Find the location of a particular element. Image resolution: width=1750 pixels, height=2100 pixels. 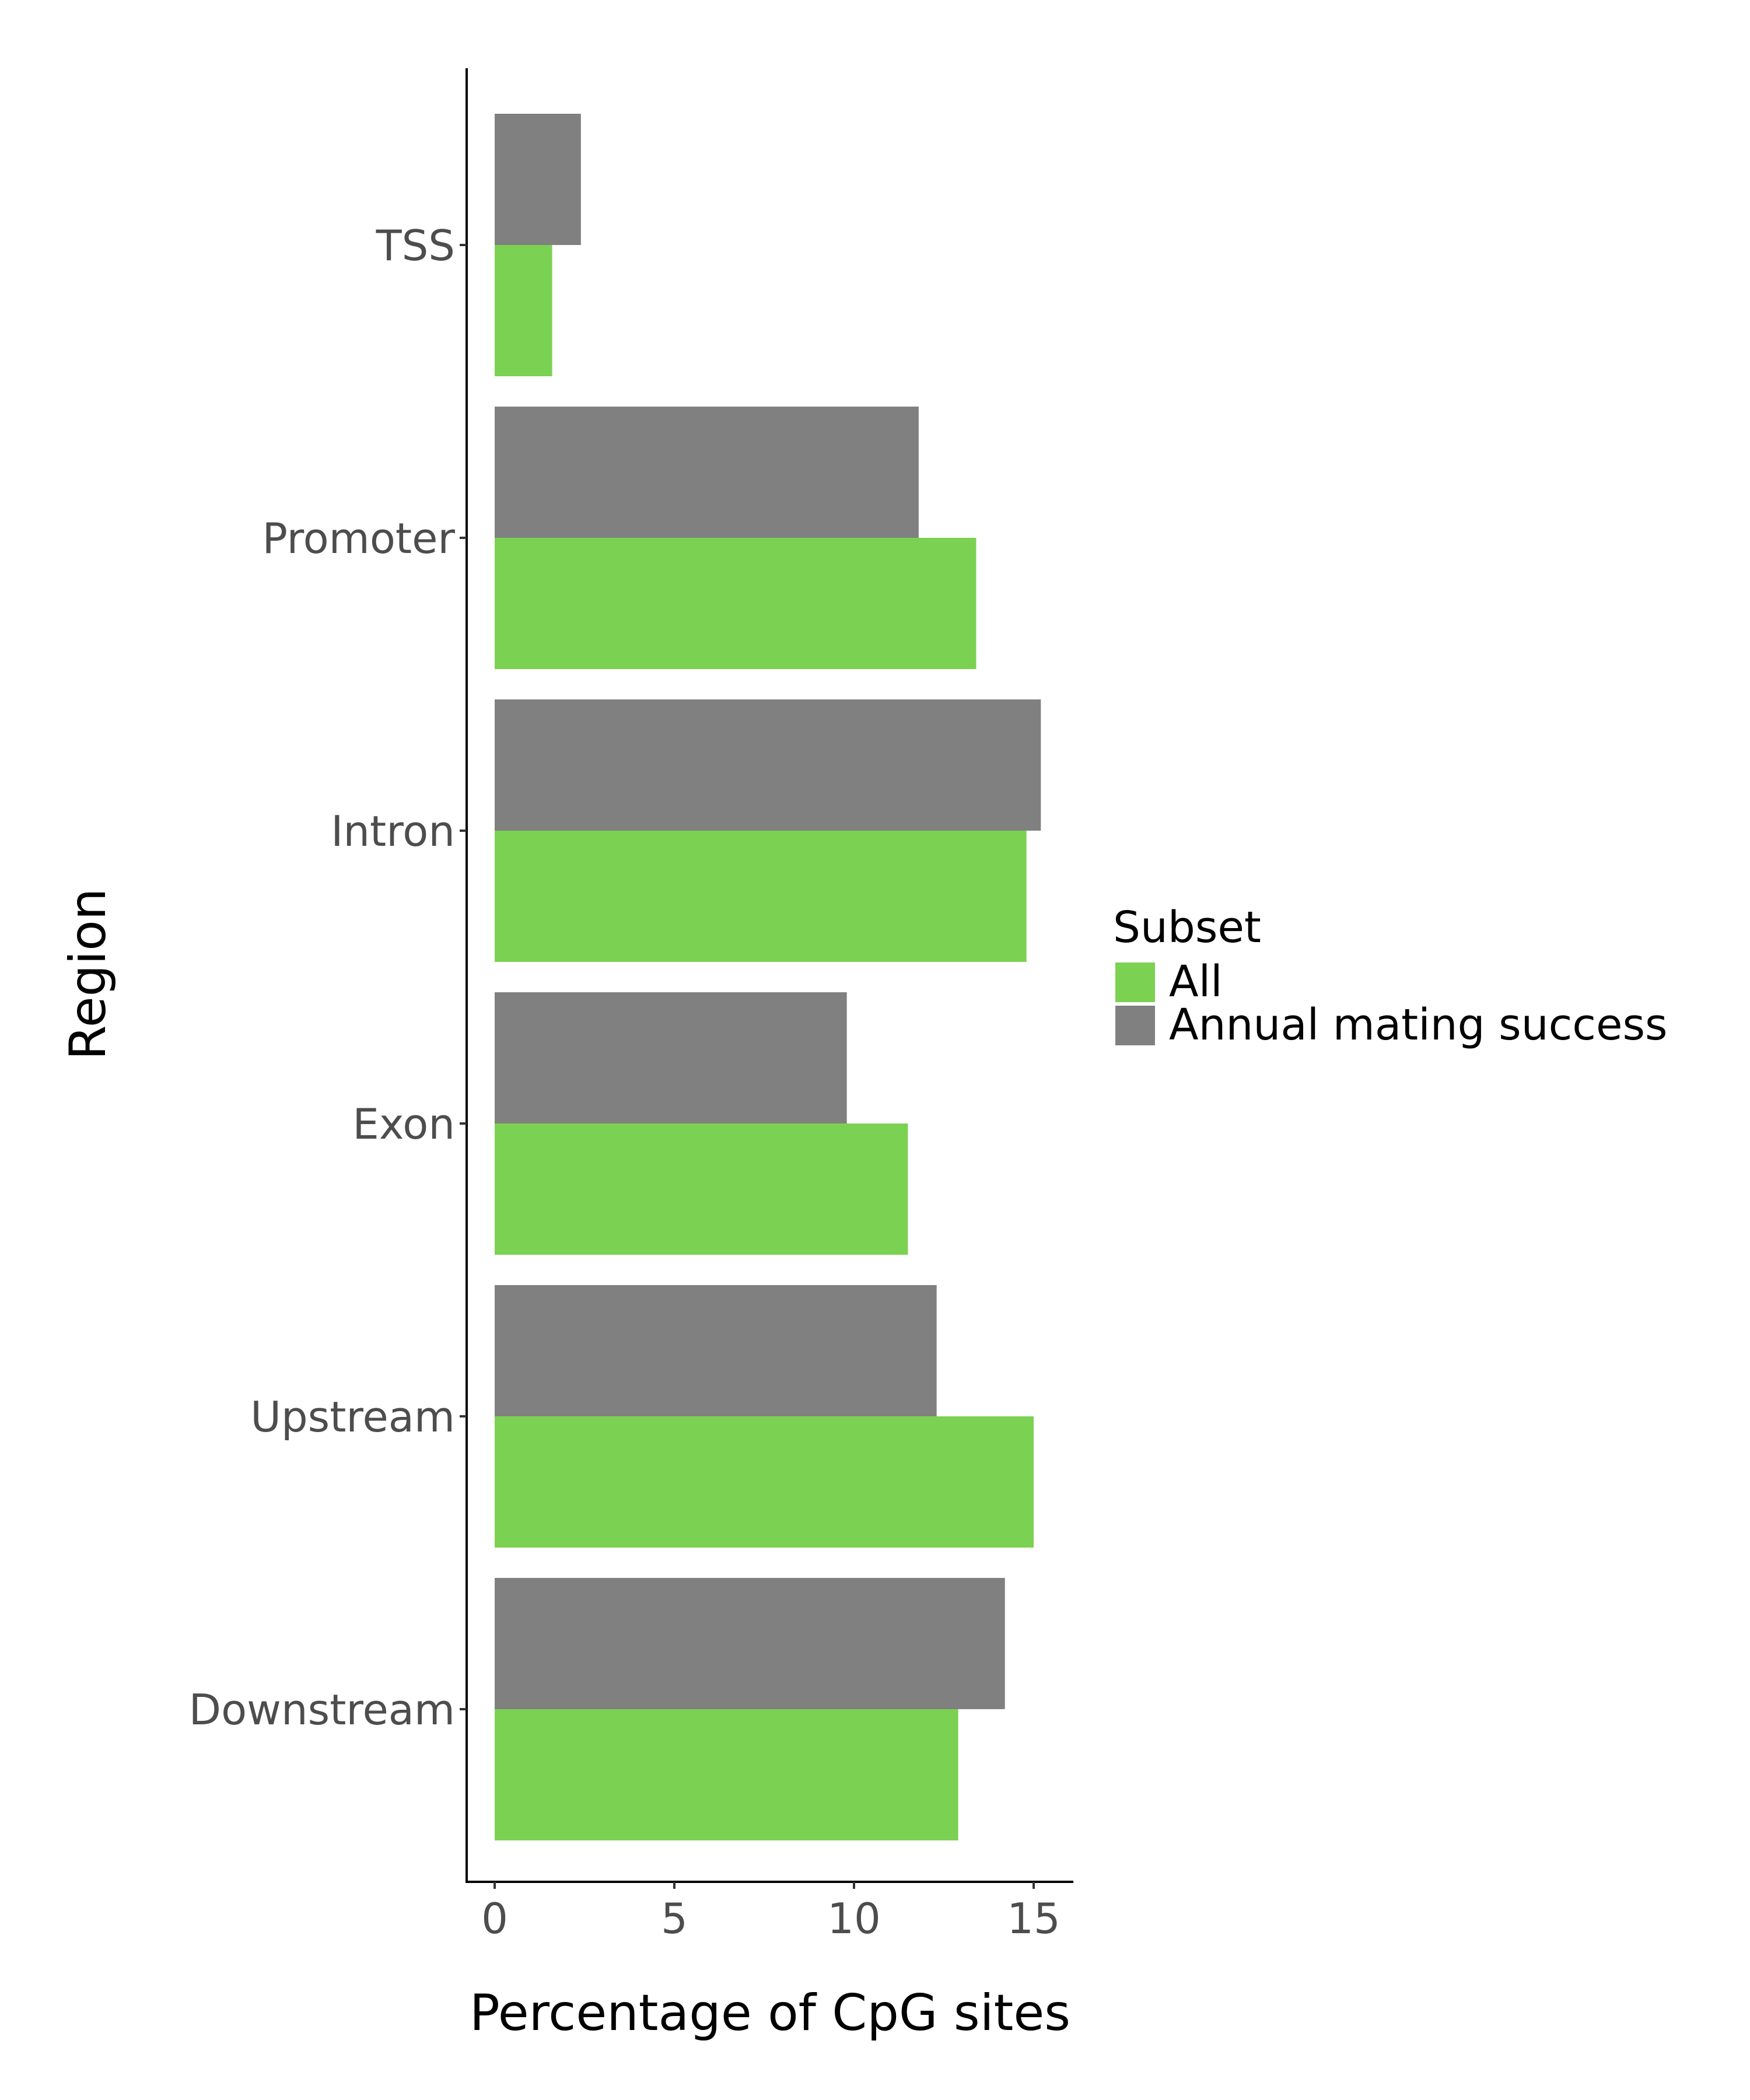

y-tick-label: Upstream is located at coordinates (352, 1416).